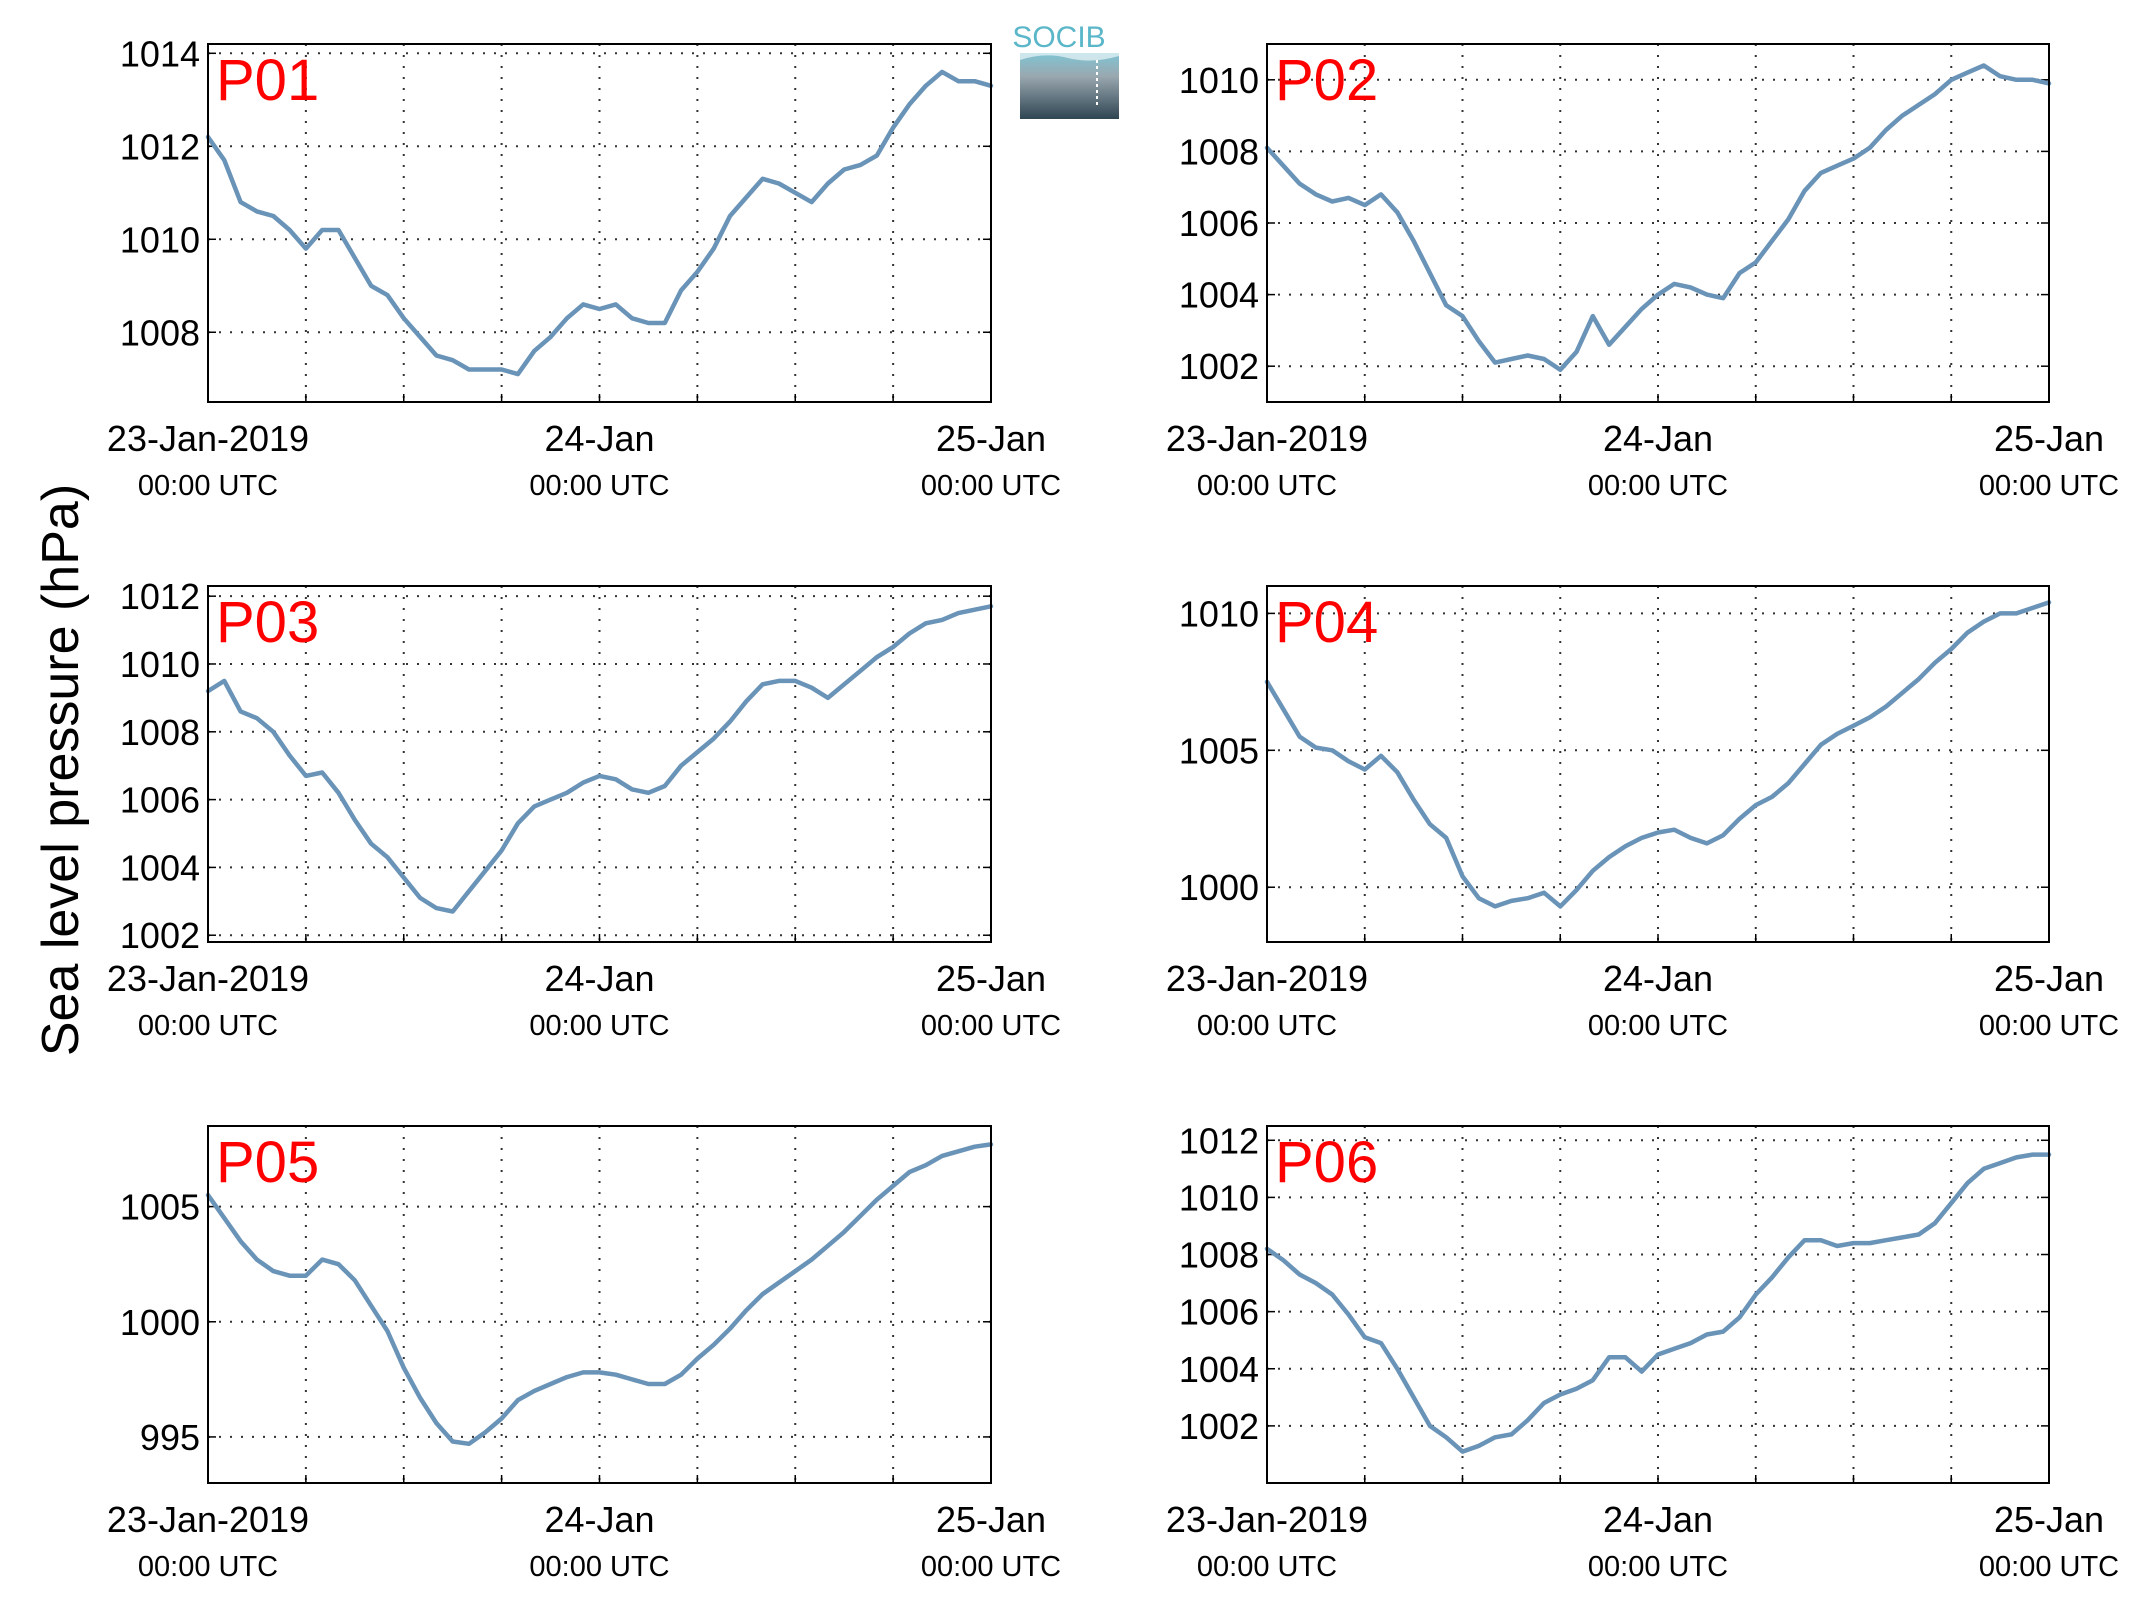 The image size is (2138, 1608). Describe the element at coordinates (61, 770) in the screenshot. I see `y-axis-label: Sea level pressure (hPa)` at that location.